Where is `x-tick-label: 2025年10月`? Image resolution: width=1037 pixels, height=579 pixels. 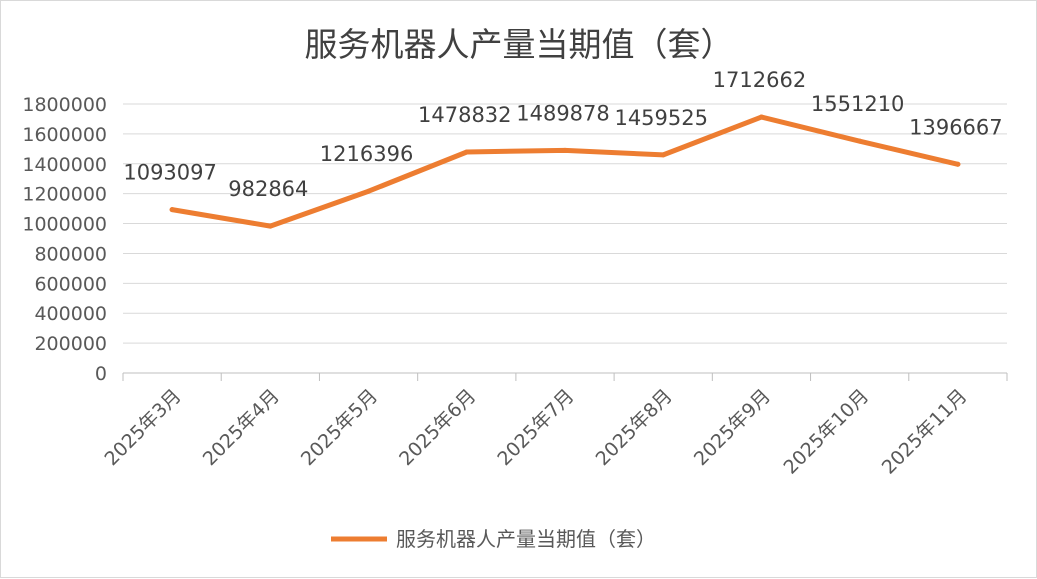 x-tick-label: 2025年10月 is located at coordinates (826, 432).